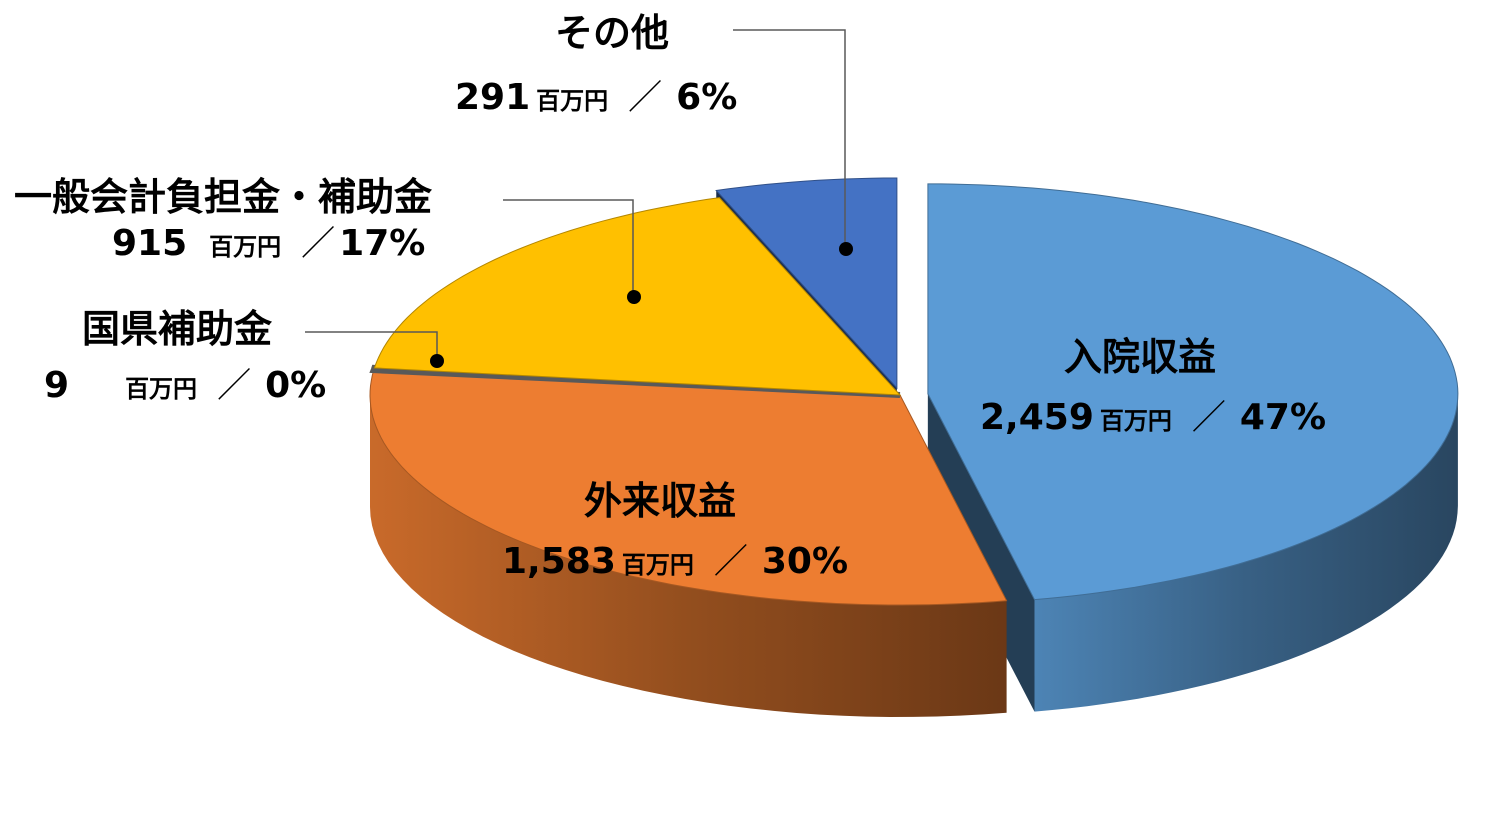  Describe the element at coordinates (177, 329) in the screenshot. I see `label-subsidy-name: 国県補助金` at that location.